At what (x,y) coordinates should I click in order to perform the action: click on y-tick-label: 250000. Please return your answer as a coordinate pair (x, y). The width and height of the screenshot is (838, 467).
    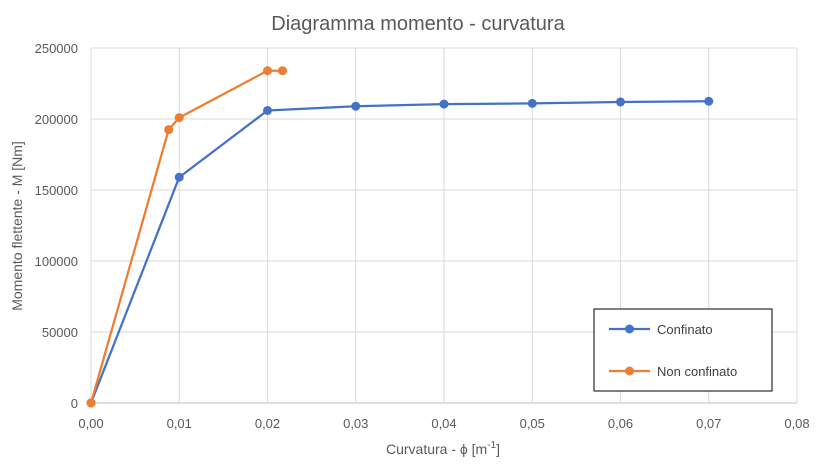
    Looking at the image, I should click on (56, 48).